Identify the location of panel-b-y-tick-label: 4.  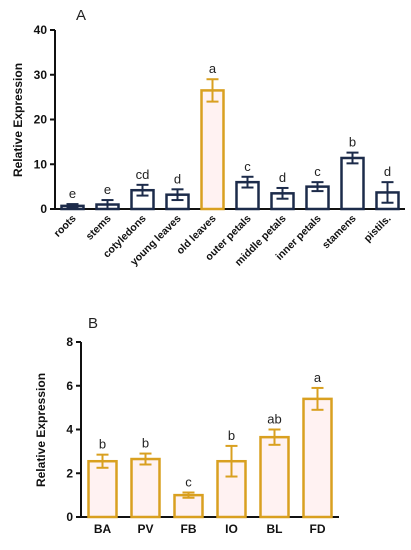
(69, 430).